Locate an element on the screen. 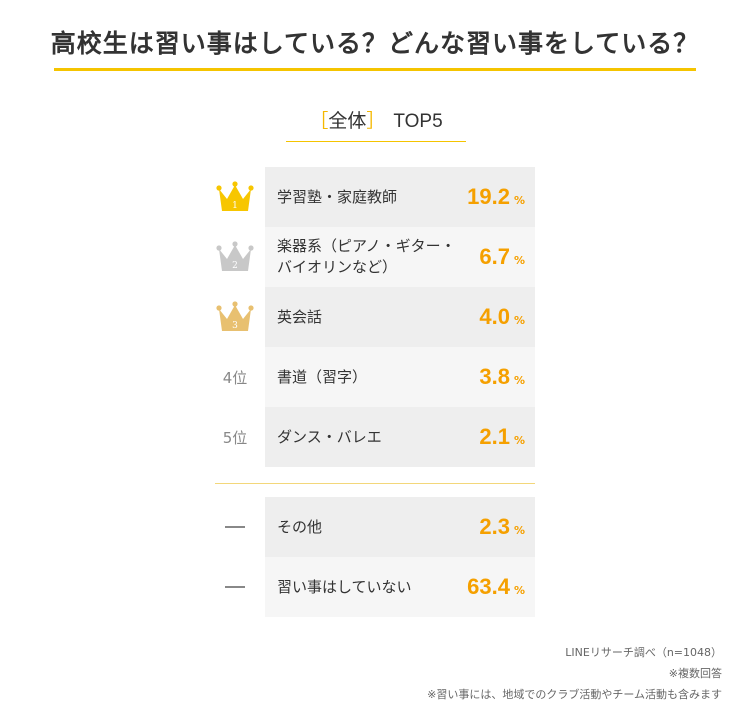 This screenshot has height=726, width=750. row-cell: ダンス・バレエ 2.1% is located at coordinates (400, 437).